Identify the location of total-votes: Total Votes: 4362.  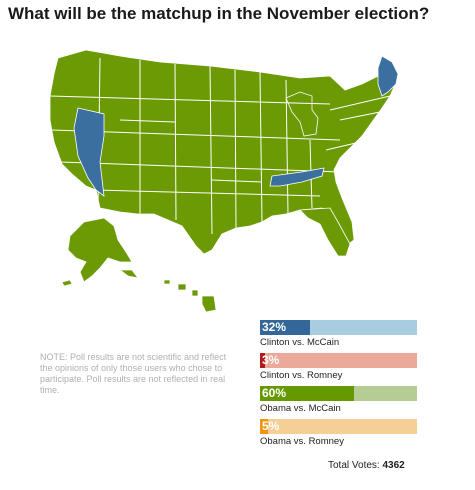
(366, 465).